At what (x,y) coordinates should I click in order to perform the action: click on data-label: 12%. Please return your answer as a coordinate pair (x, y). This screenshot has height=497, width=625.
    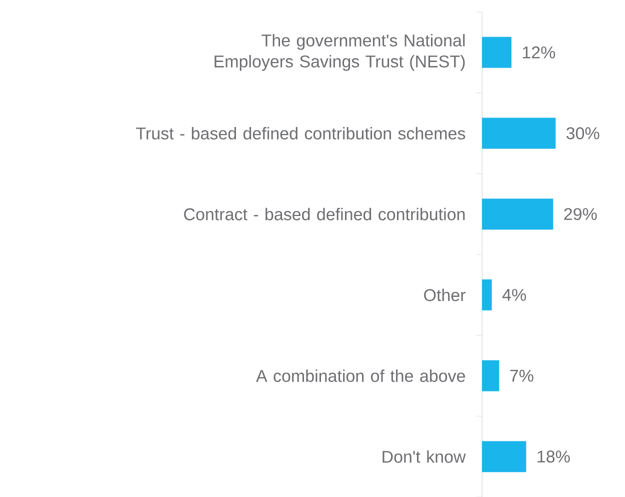
    Looking at the image, I should click on (539, 52).